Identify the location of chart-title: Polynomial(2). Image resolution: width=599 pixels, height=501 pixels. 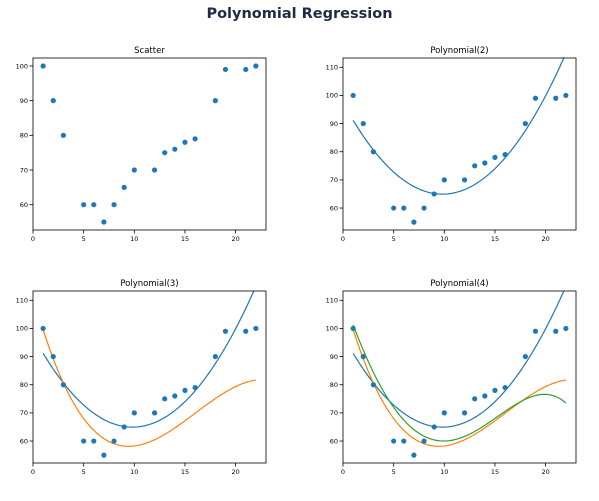
(459, 51).